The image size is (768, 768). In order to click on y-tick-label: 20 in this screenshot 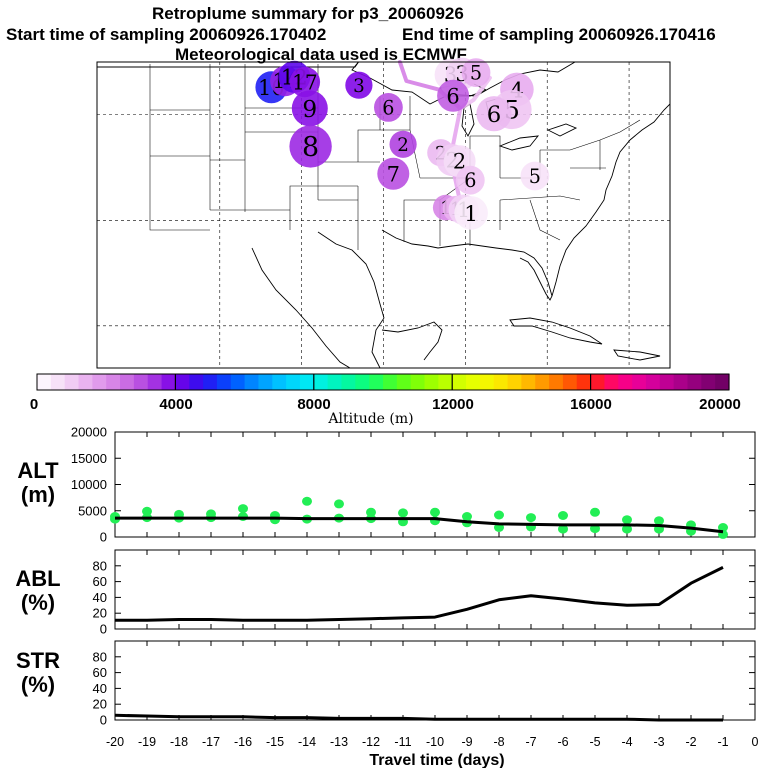, I will do `click(100, 613)`.